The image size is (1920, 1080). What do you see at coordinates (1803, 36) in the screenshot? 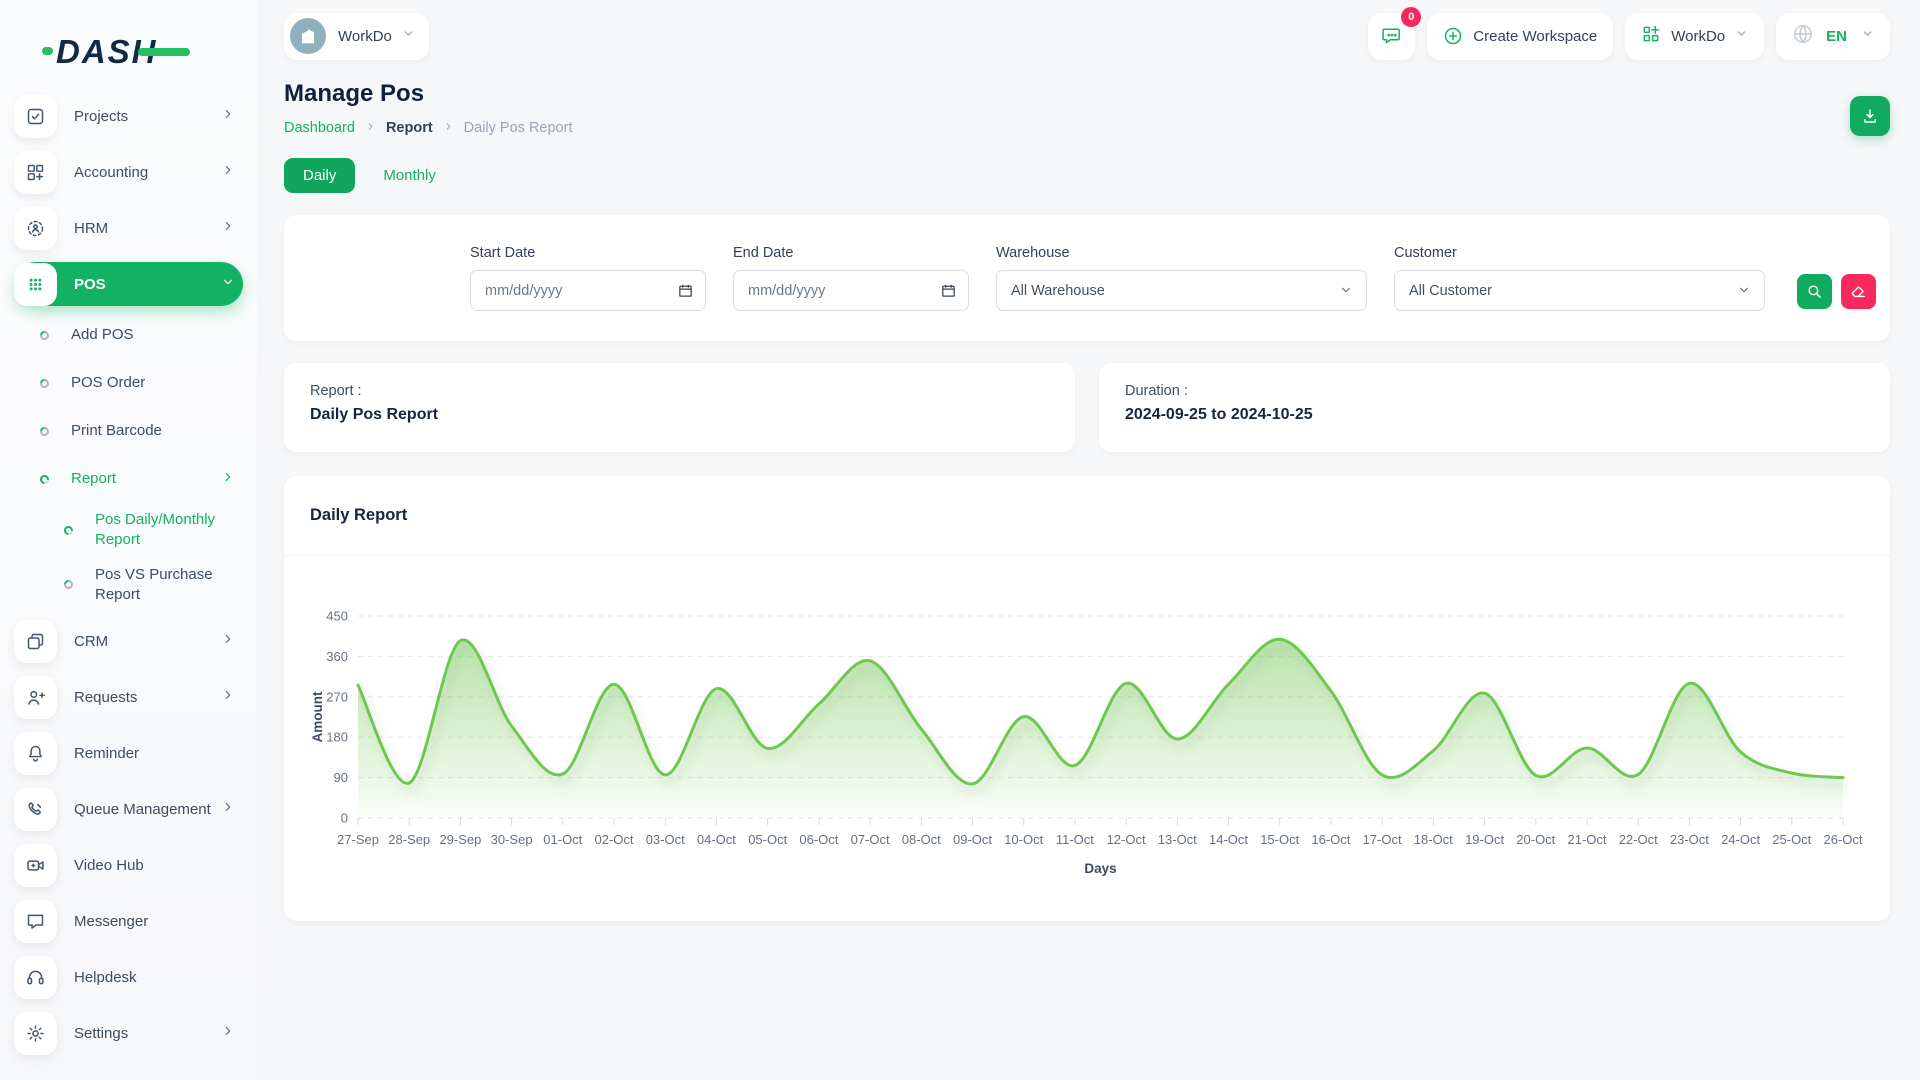
I see `globe-icon` at bounding box center [1803, 36].